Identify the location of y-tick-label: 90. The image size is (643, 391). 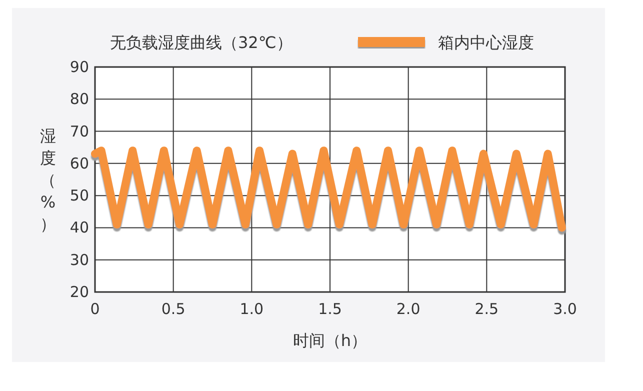
(79, 67).